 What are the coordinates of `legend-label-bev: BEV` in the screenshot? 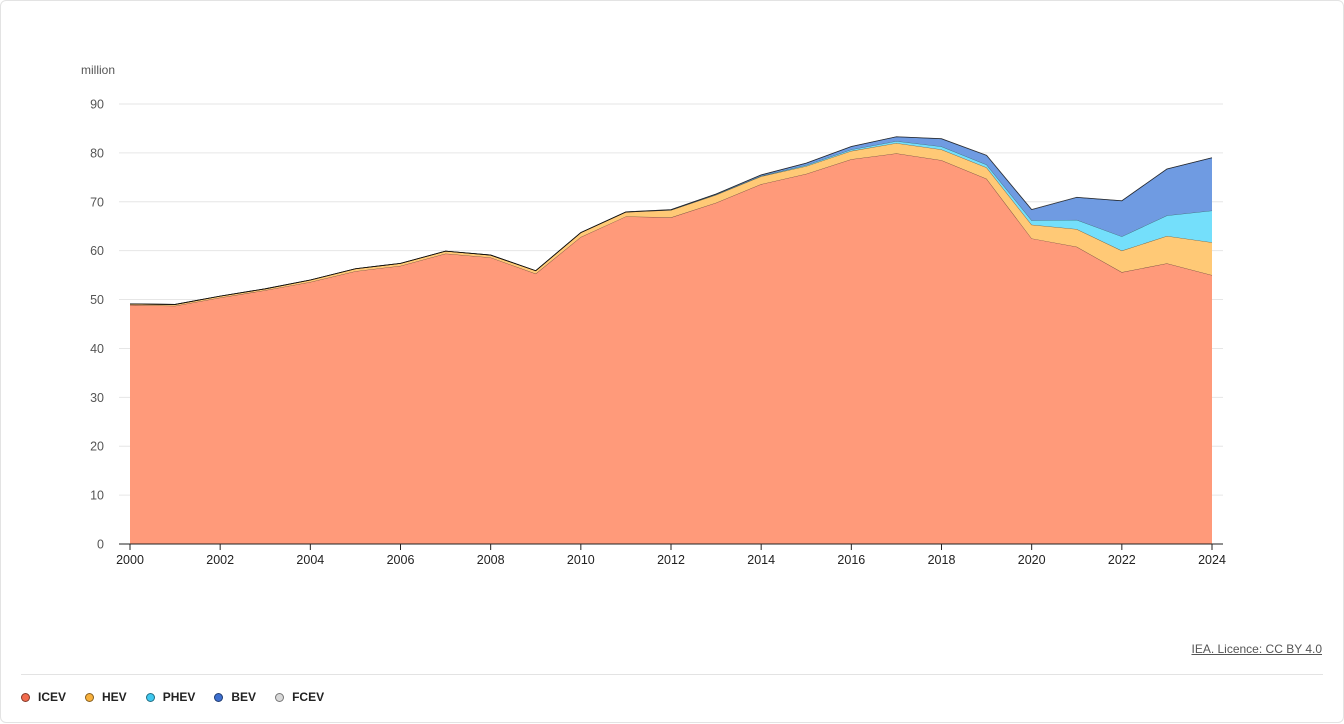 It's located at (244, 697).